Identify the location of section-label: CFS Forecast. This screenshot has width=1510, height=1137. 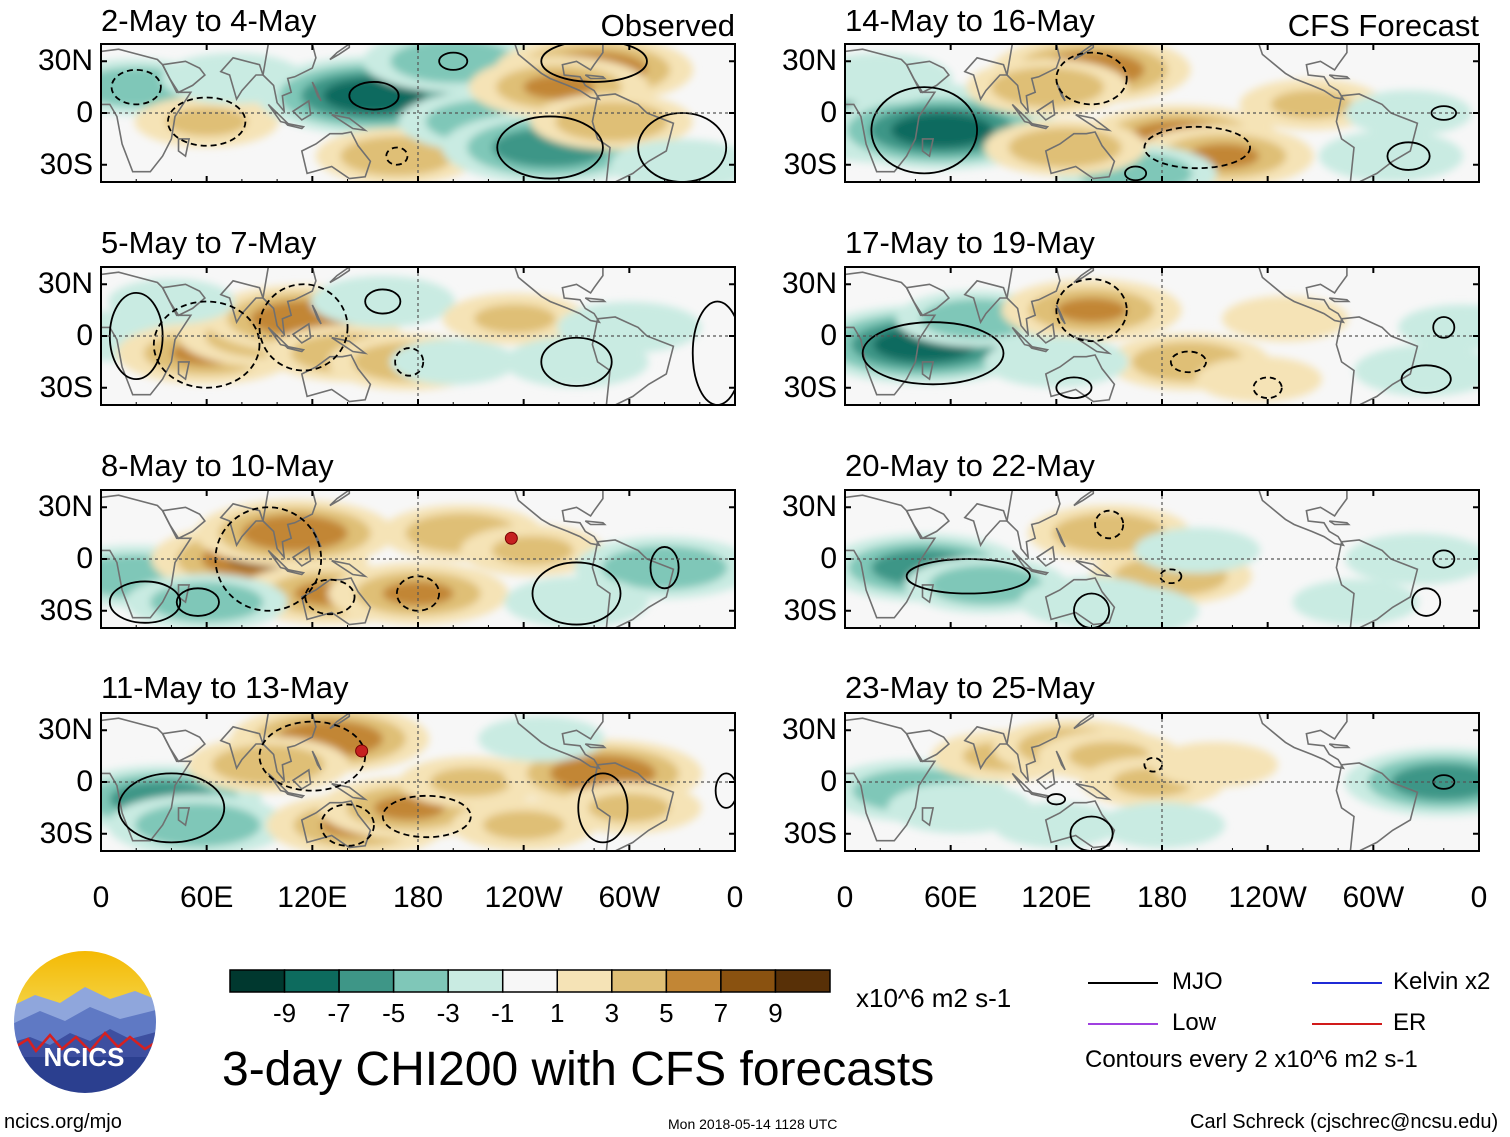
(1383, 25).